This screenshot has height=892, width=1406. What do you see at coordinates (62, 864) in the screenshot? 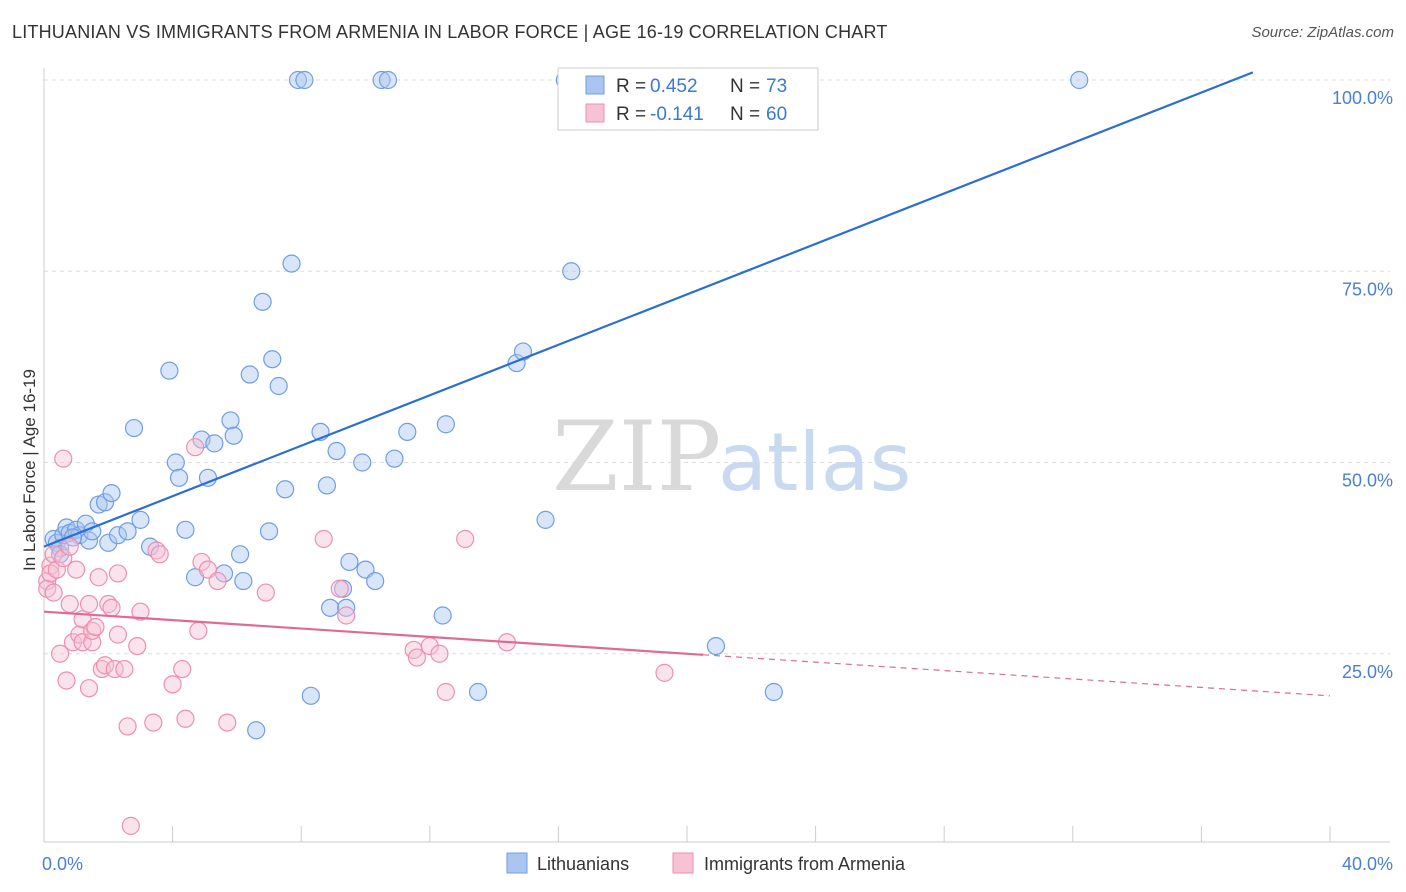
I see `x-tick-label-min: 0.0%` at bounding box center [62, 864].